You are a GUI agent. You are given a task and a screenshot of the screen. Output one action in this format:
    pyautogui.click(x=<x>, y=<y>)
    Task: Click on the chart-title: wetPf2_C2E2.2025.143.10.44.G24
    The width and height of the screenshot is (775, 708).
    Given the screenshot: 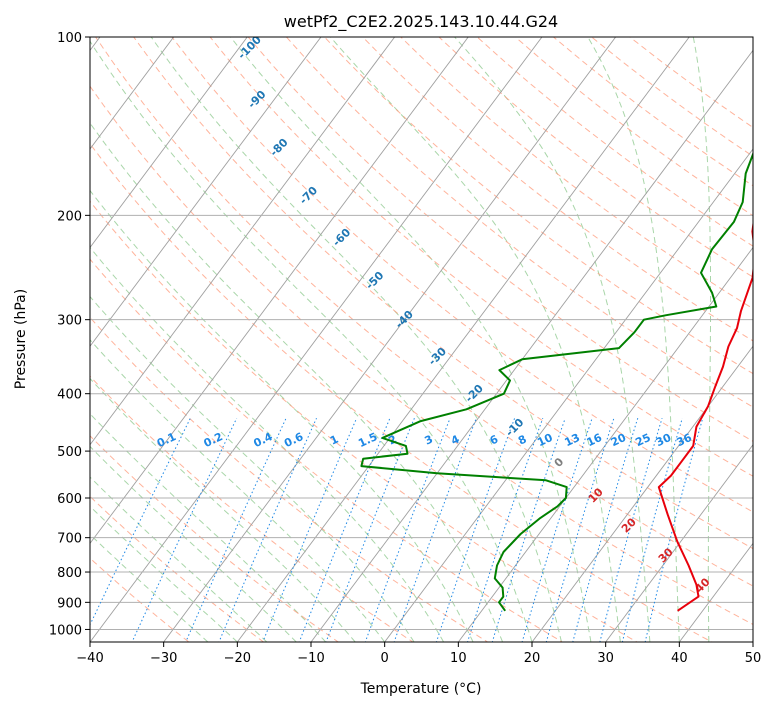 What is the action you would take?
    pyautogui.click(x=421, y=22)
    